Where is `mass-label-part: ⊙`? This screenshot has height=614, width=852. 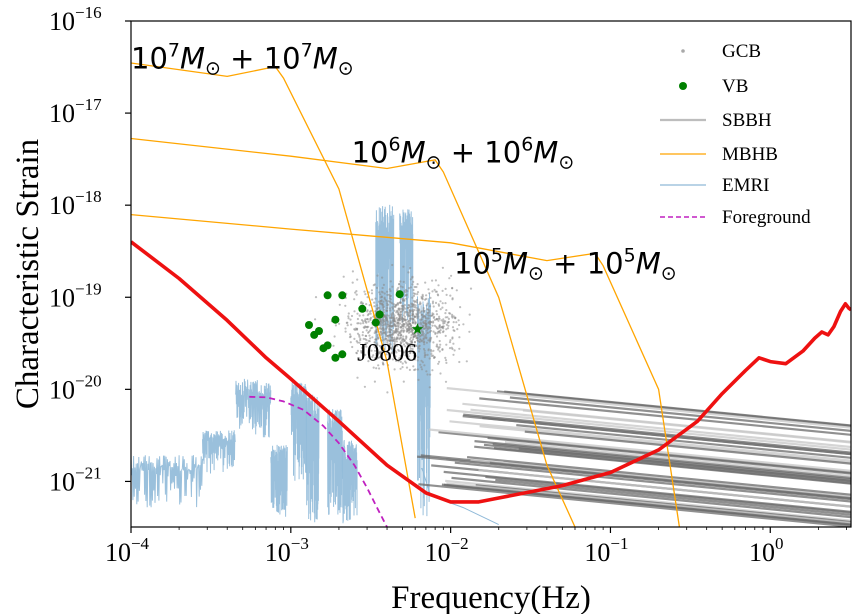
mass-label-part: ⊙ is located at coordinates (566, 163).